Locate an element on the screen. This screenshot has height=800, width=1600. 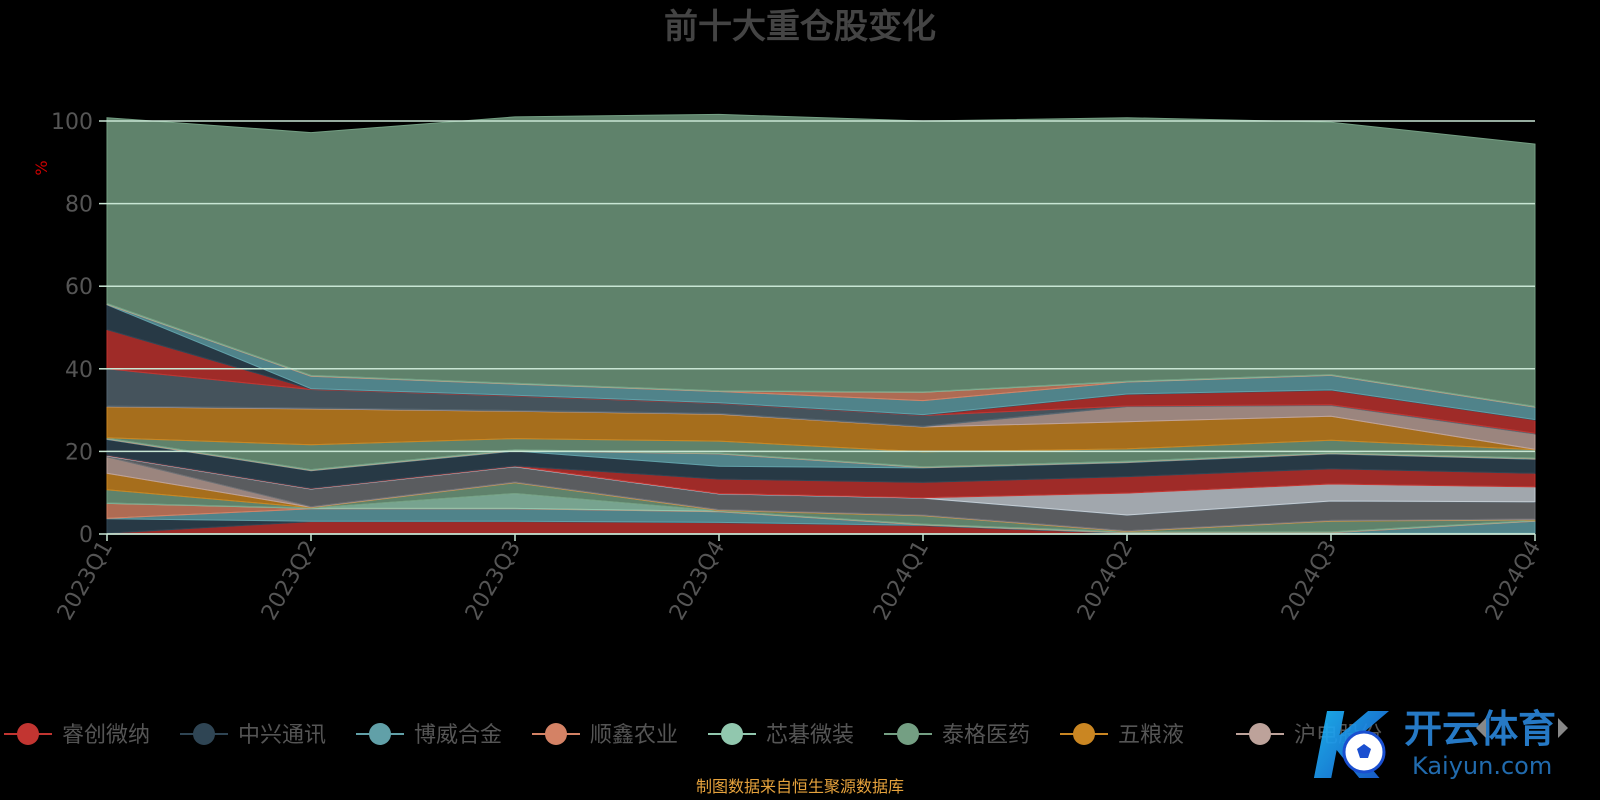
x-tick-label: 2023Q4 is located at coordinates (697, 581).